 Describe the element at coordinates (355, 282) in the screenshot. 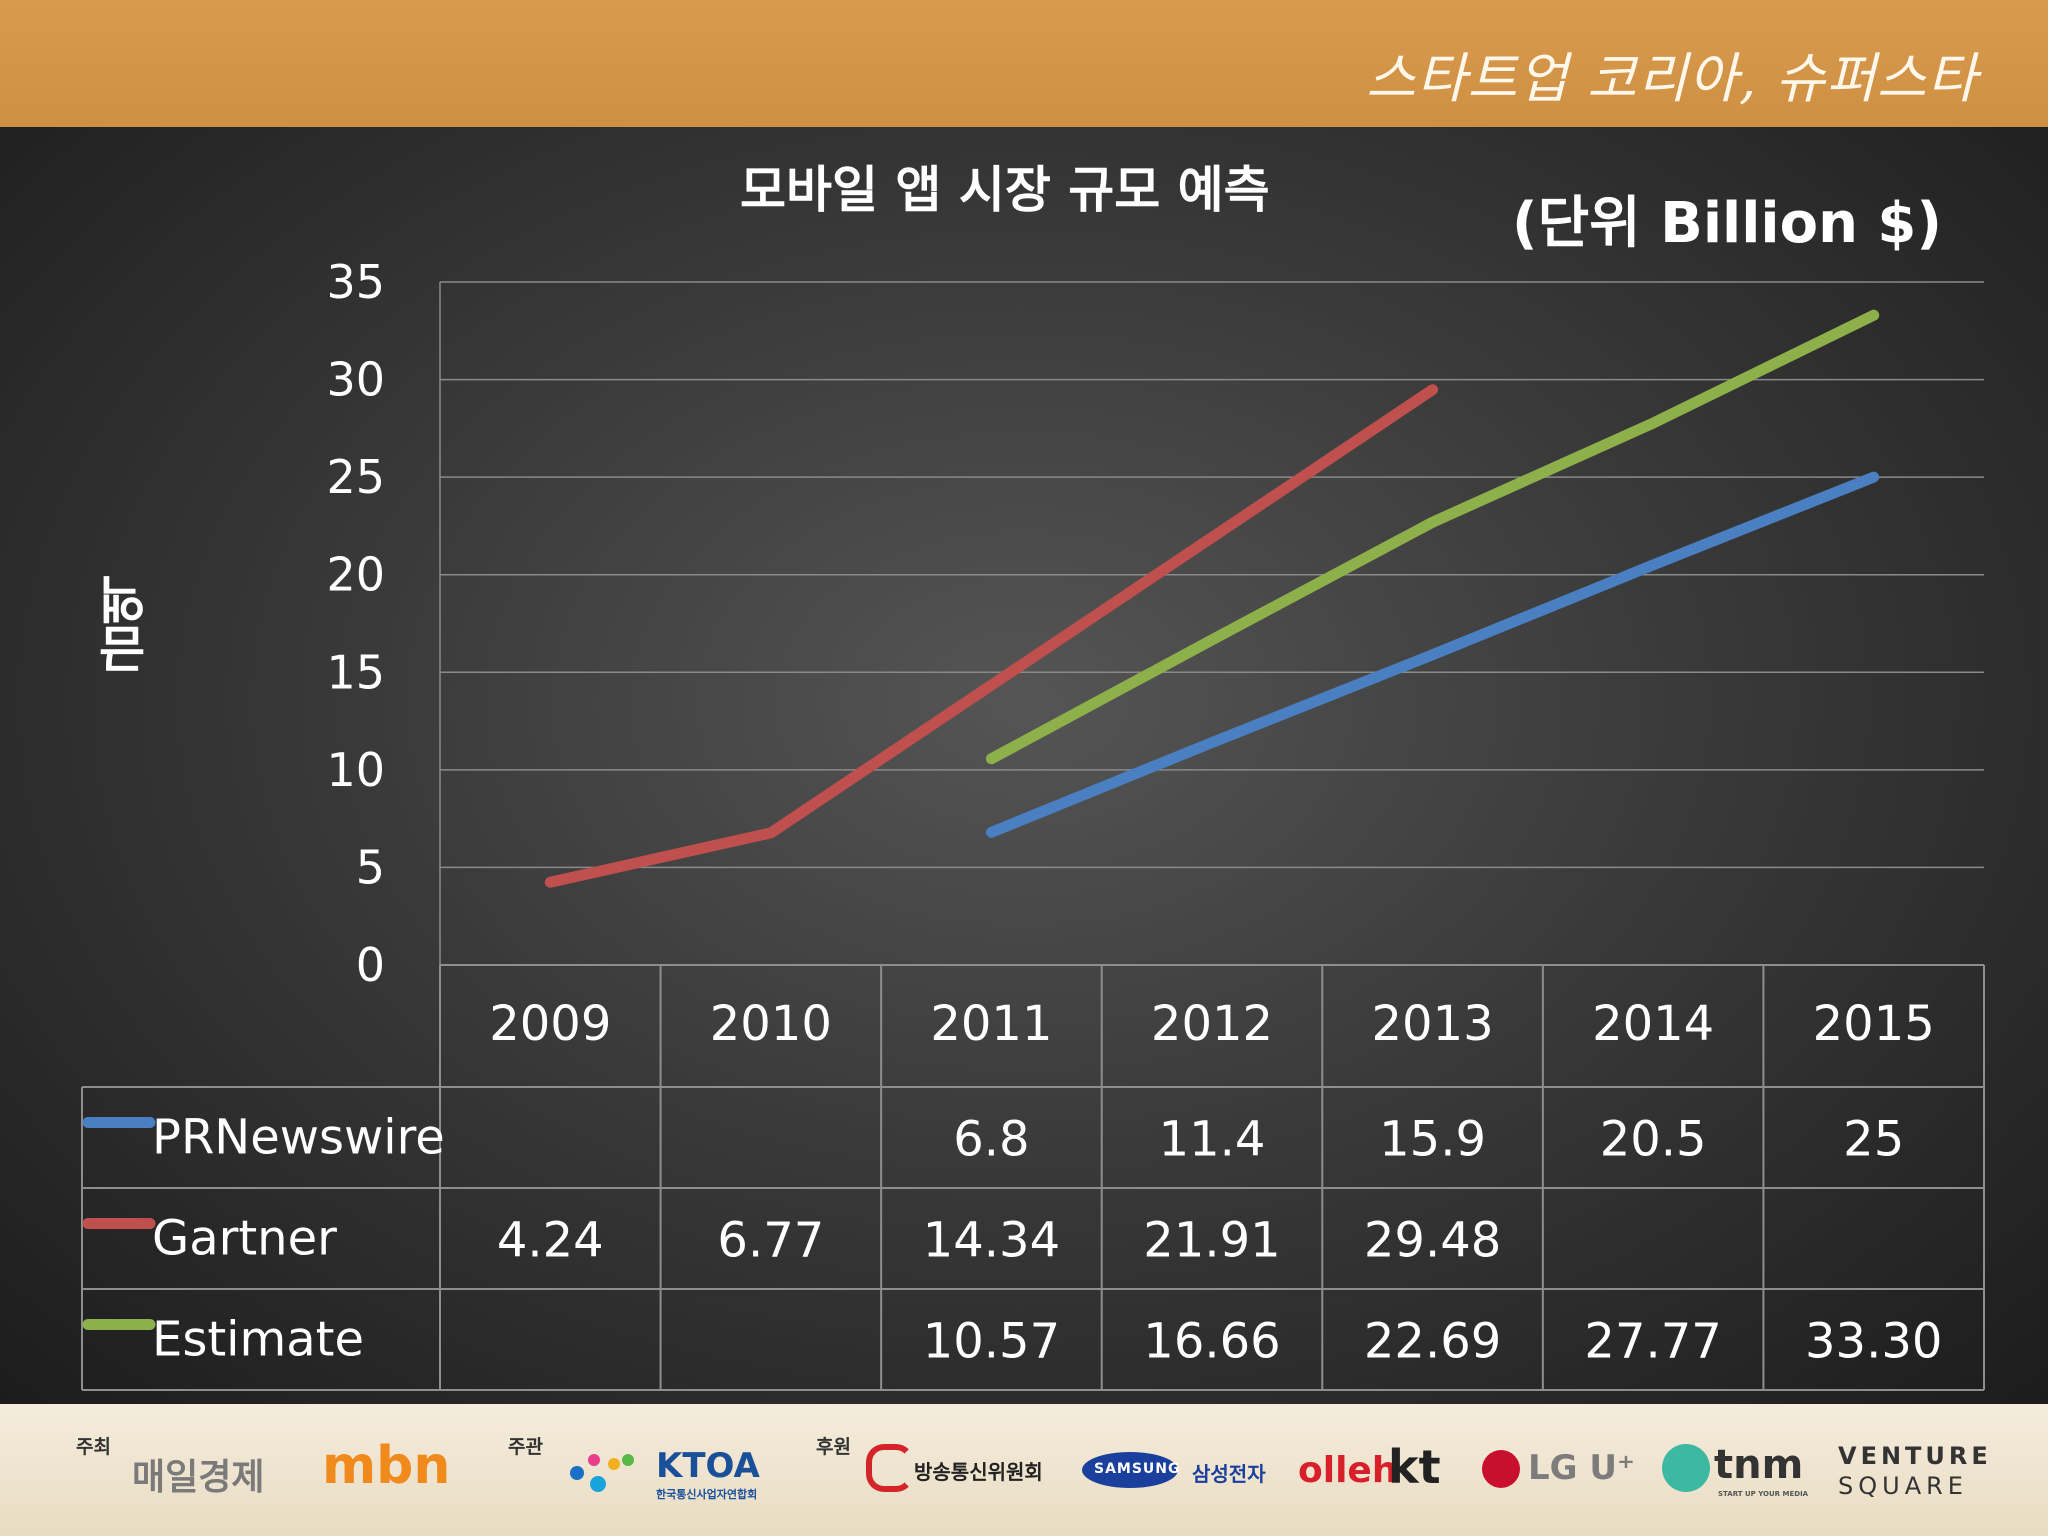

I see `y-tick-label: 35` at that location.